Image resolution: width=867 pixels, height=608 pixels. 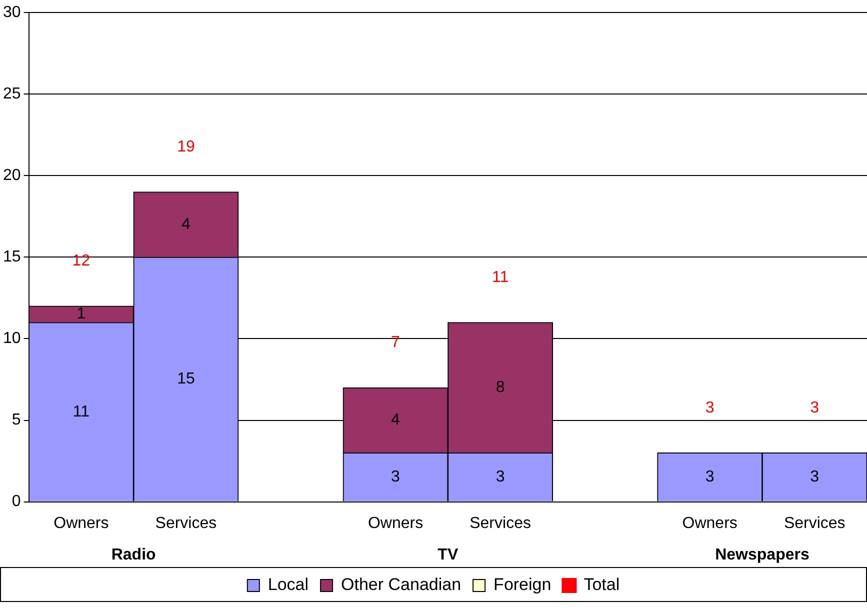 What do you see at coordinates (500, 277) in the screenshot?
I see `total-label: 11` at bounding box center [500, 277].